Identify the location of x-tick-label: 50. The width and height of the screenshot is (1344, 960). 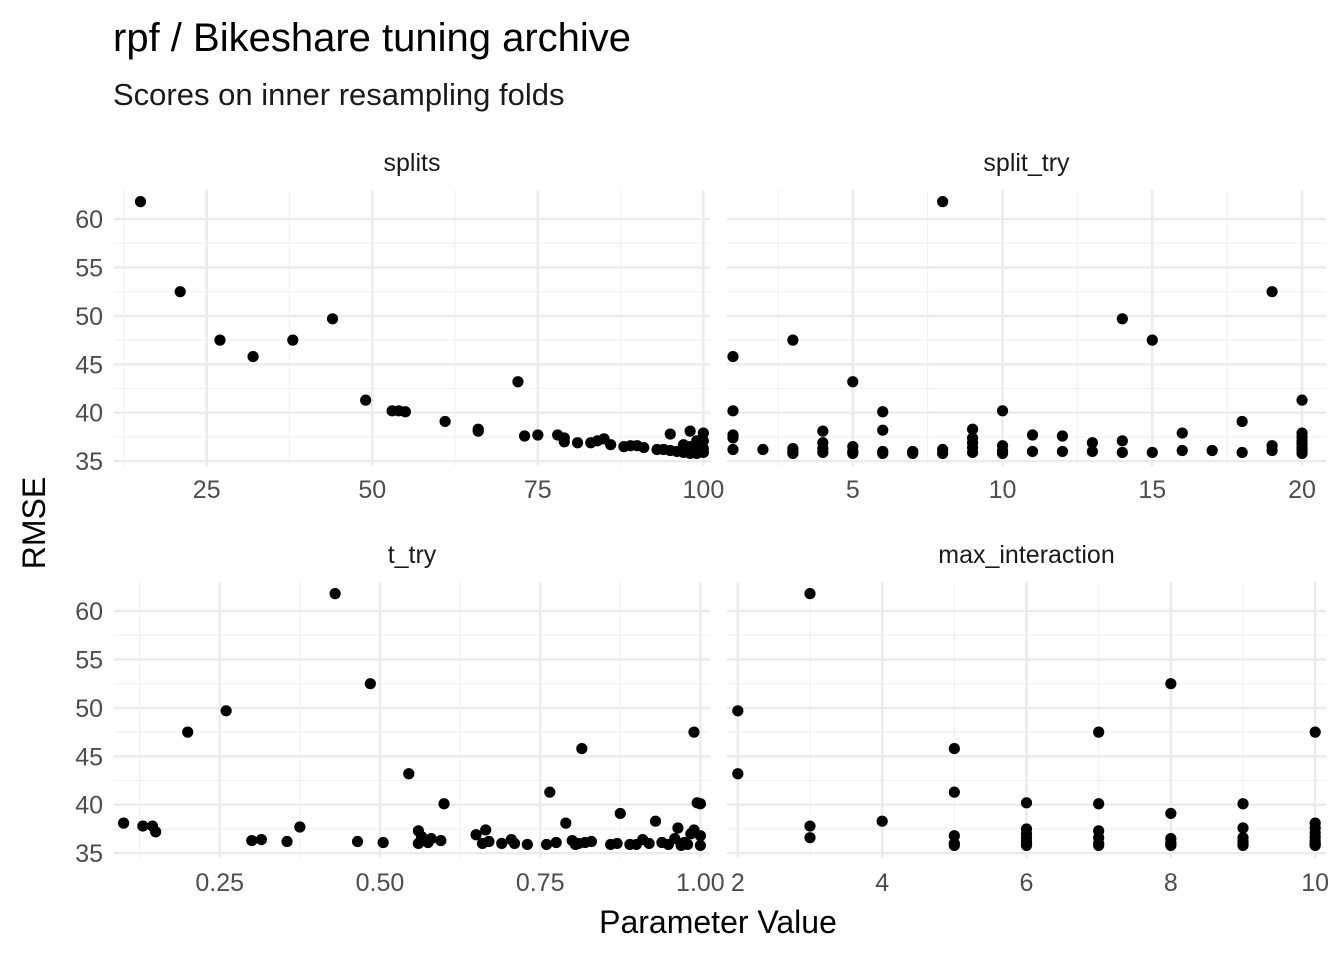
(372, 490).